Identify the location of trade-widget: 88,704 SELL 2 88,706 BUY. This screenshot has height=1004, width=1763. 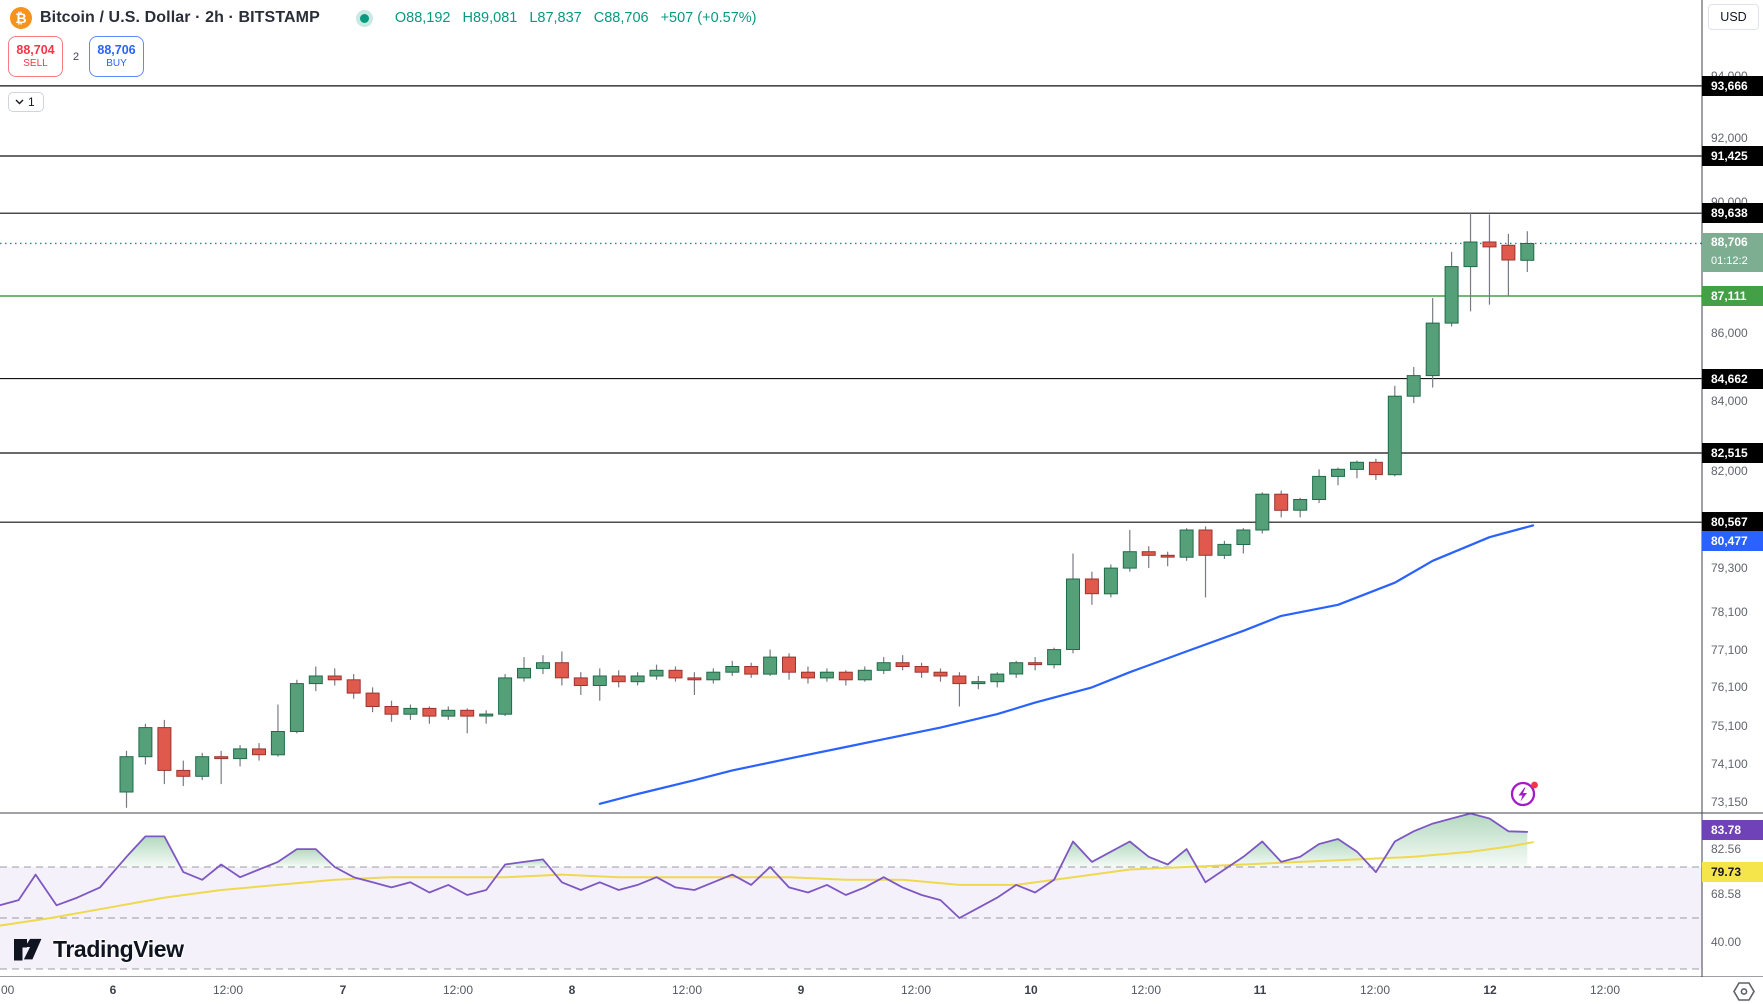
(76, 56).